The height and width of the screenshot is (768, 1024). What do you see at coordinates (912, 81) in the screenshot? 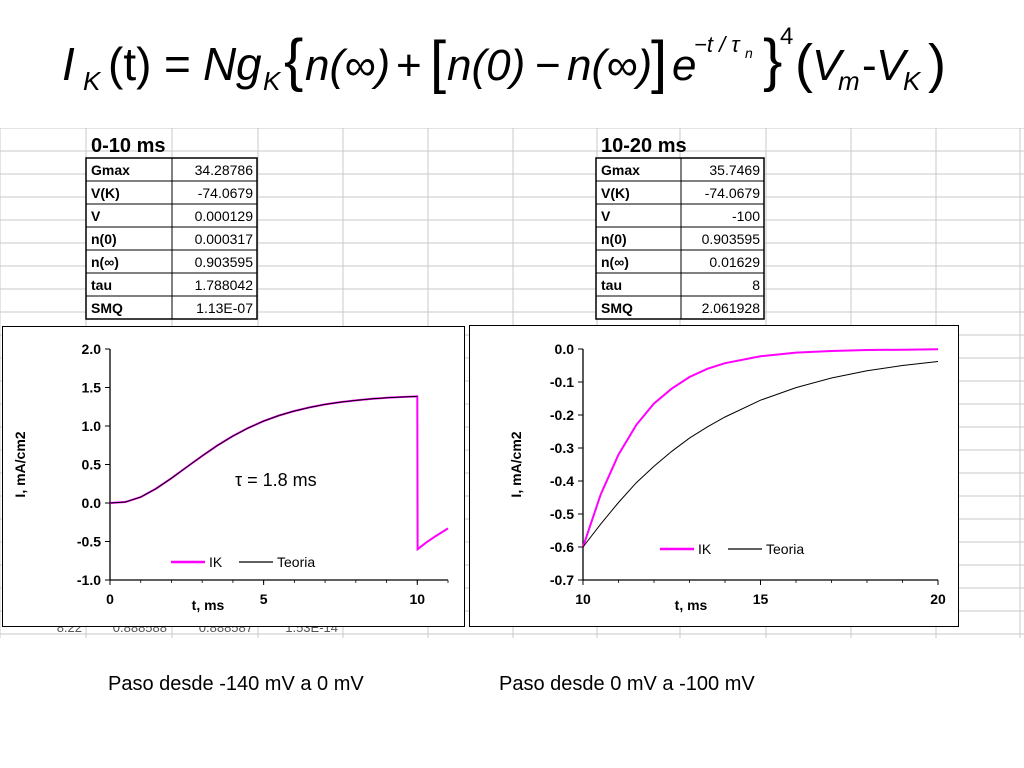
I see `formula-VK-subscript: K` at bounding box center [912, 81].